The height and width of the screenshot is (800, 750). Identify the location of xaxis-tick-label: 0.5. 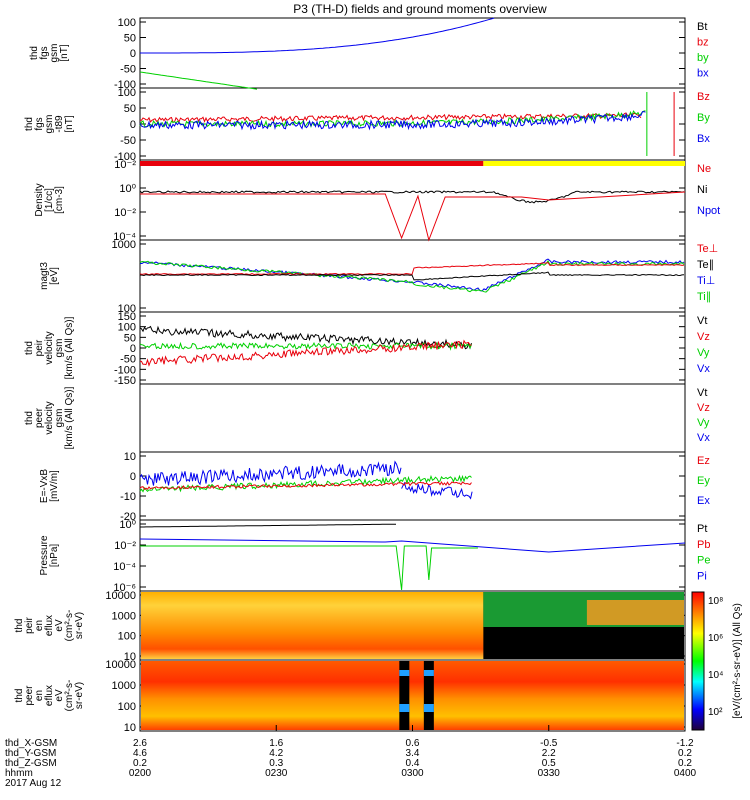
(549, 763).